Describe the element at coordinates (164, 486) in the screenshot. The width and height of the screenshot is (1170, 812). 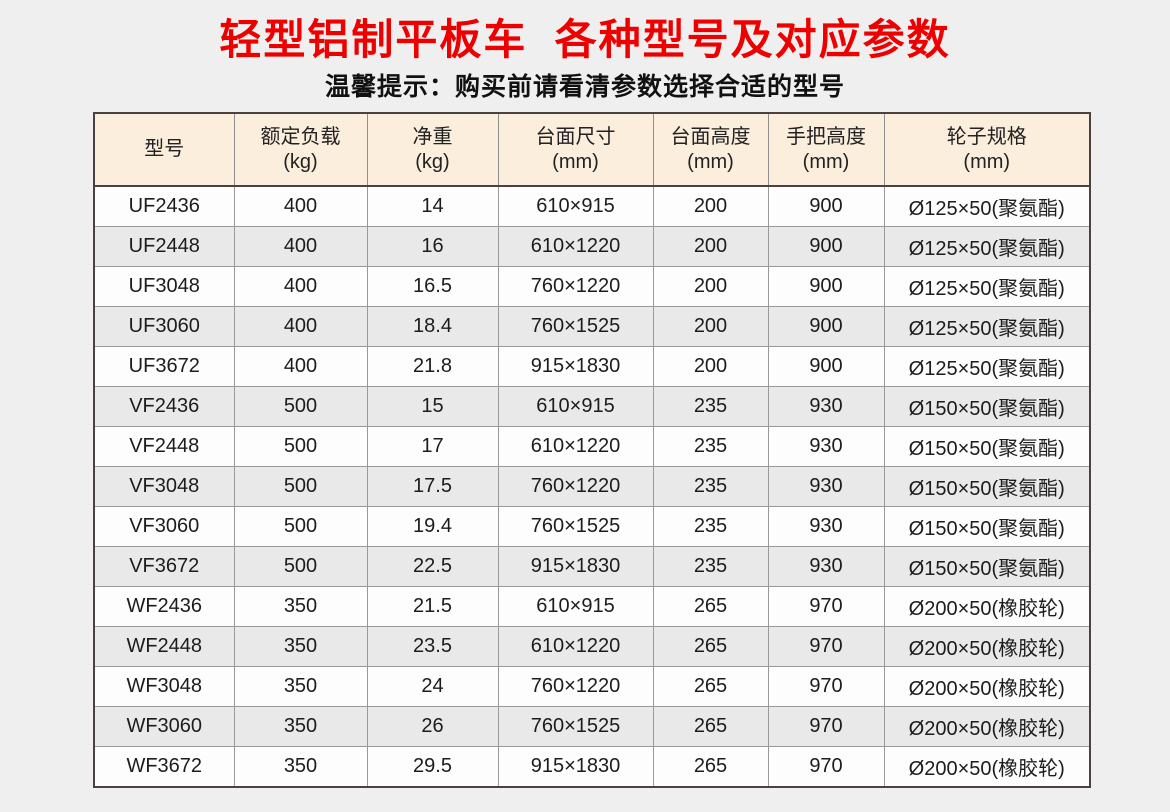
I see `cell-model: VF3048` at that location.